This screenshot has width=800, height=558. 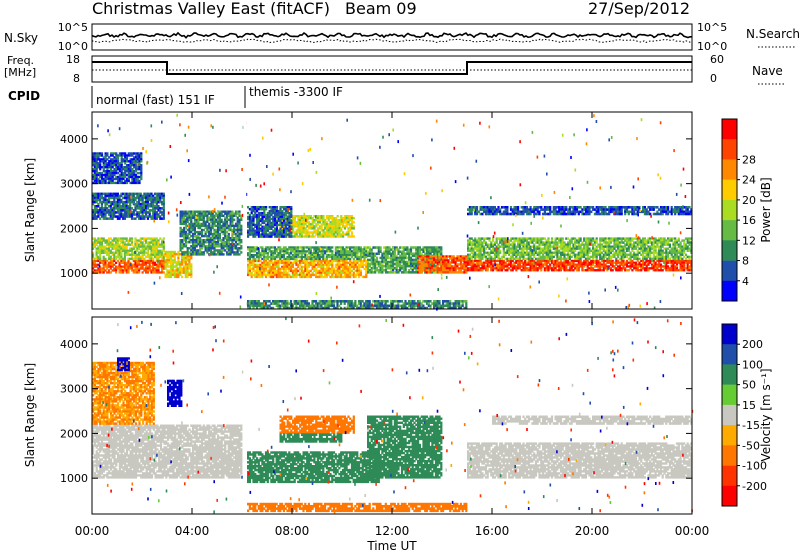 I want to click on nave-tick-top: 60, so click(x=717, y=59).